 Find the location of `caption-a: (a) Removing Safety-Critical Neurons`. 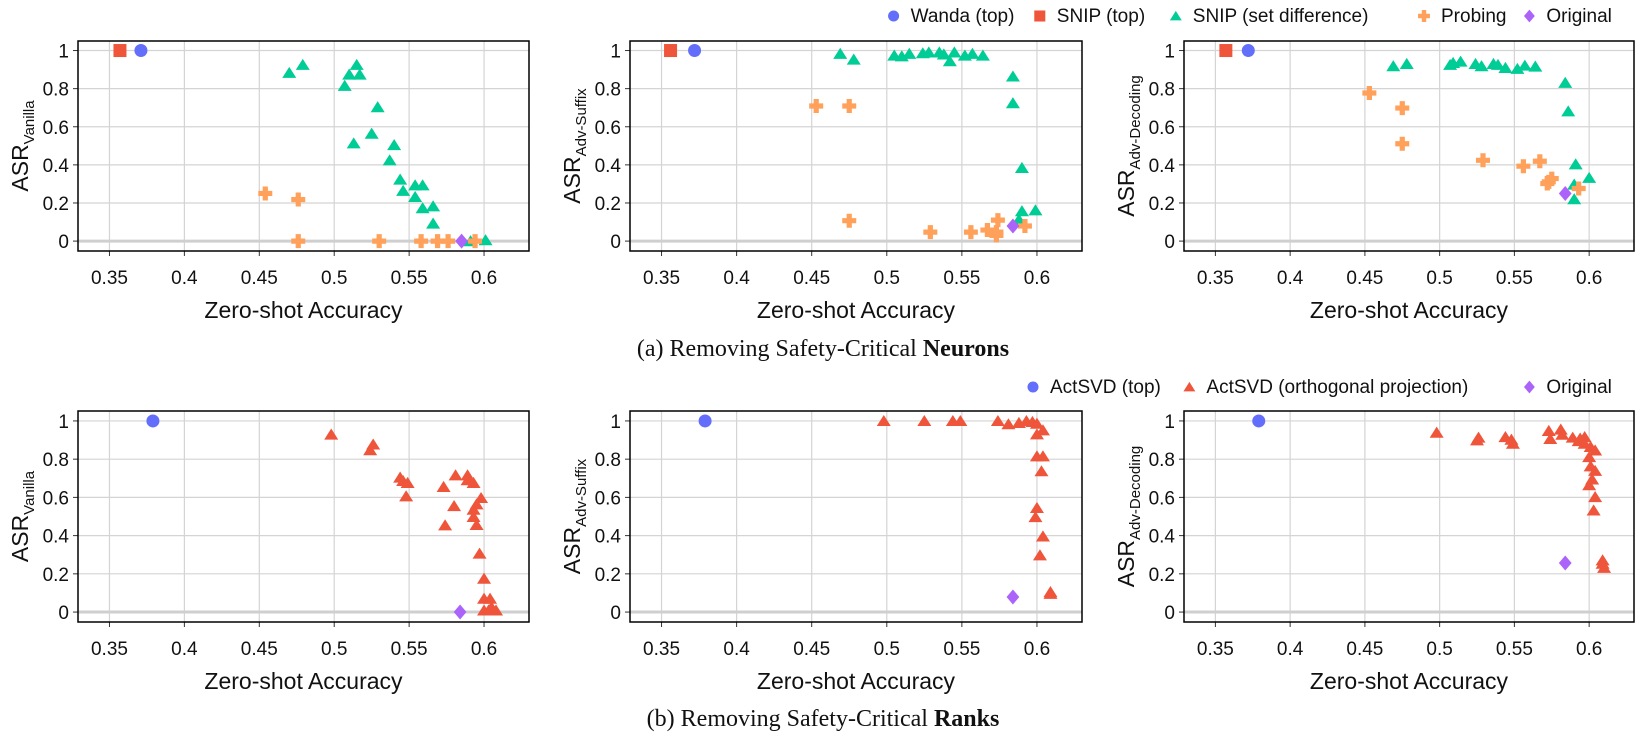

caption-a: (a) Removing Safety-Critical Neurons is located at coordinates (823, 349).